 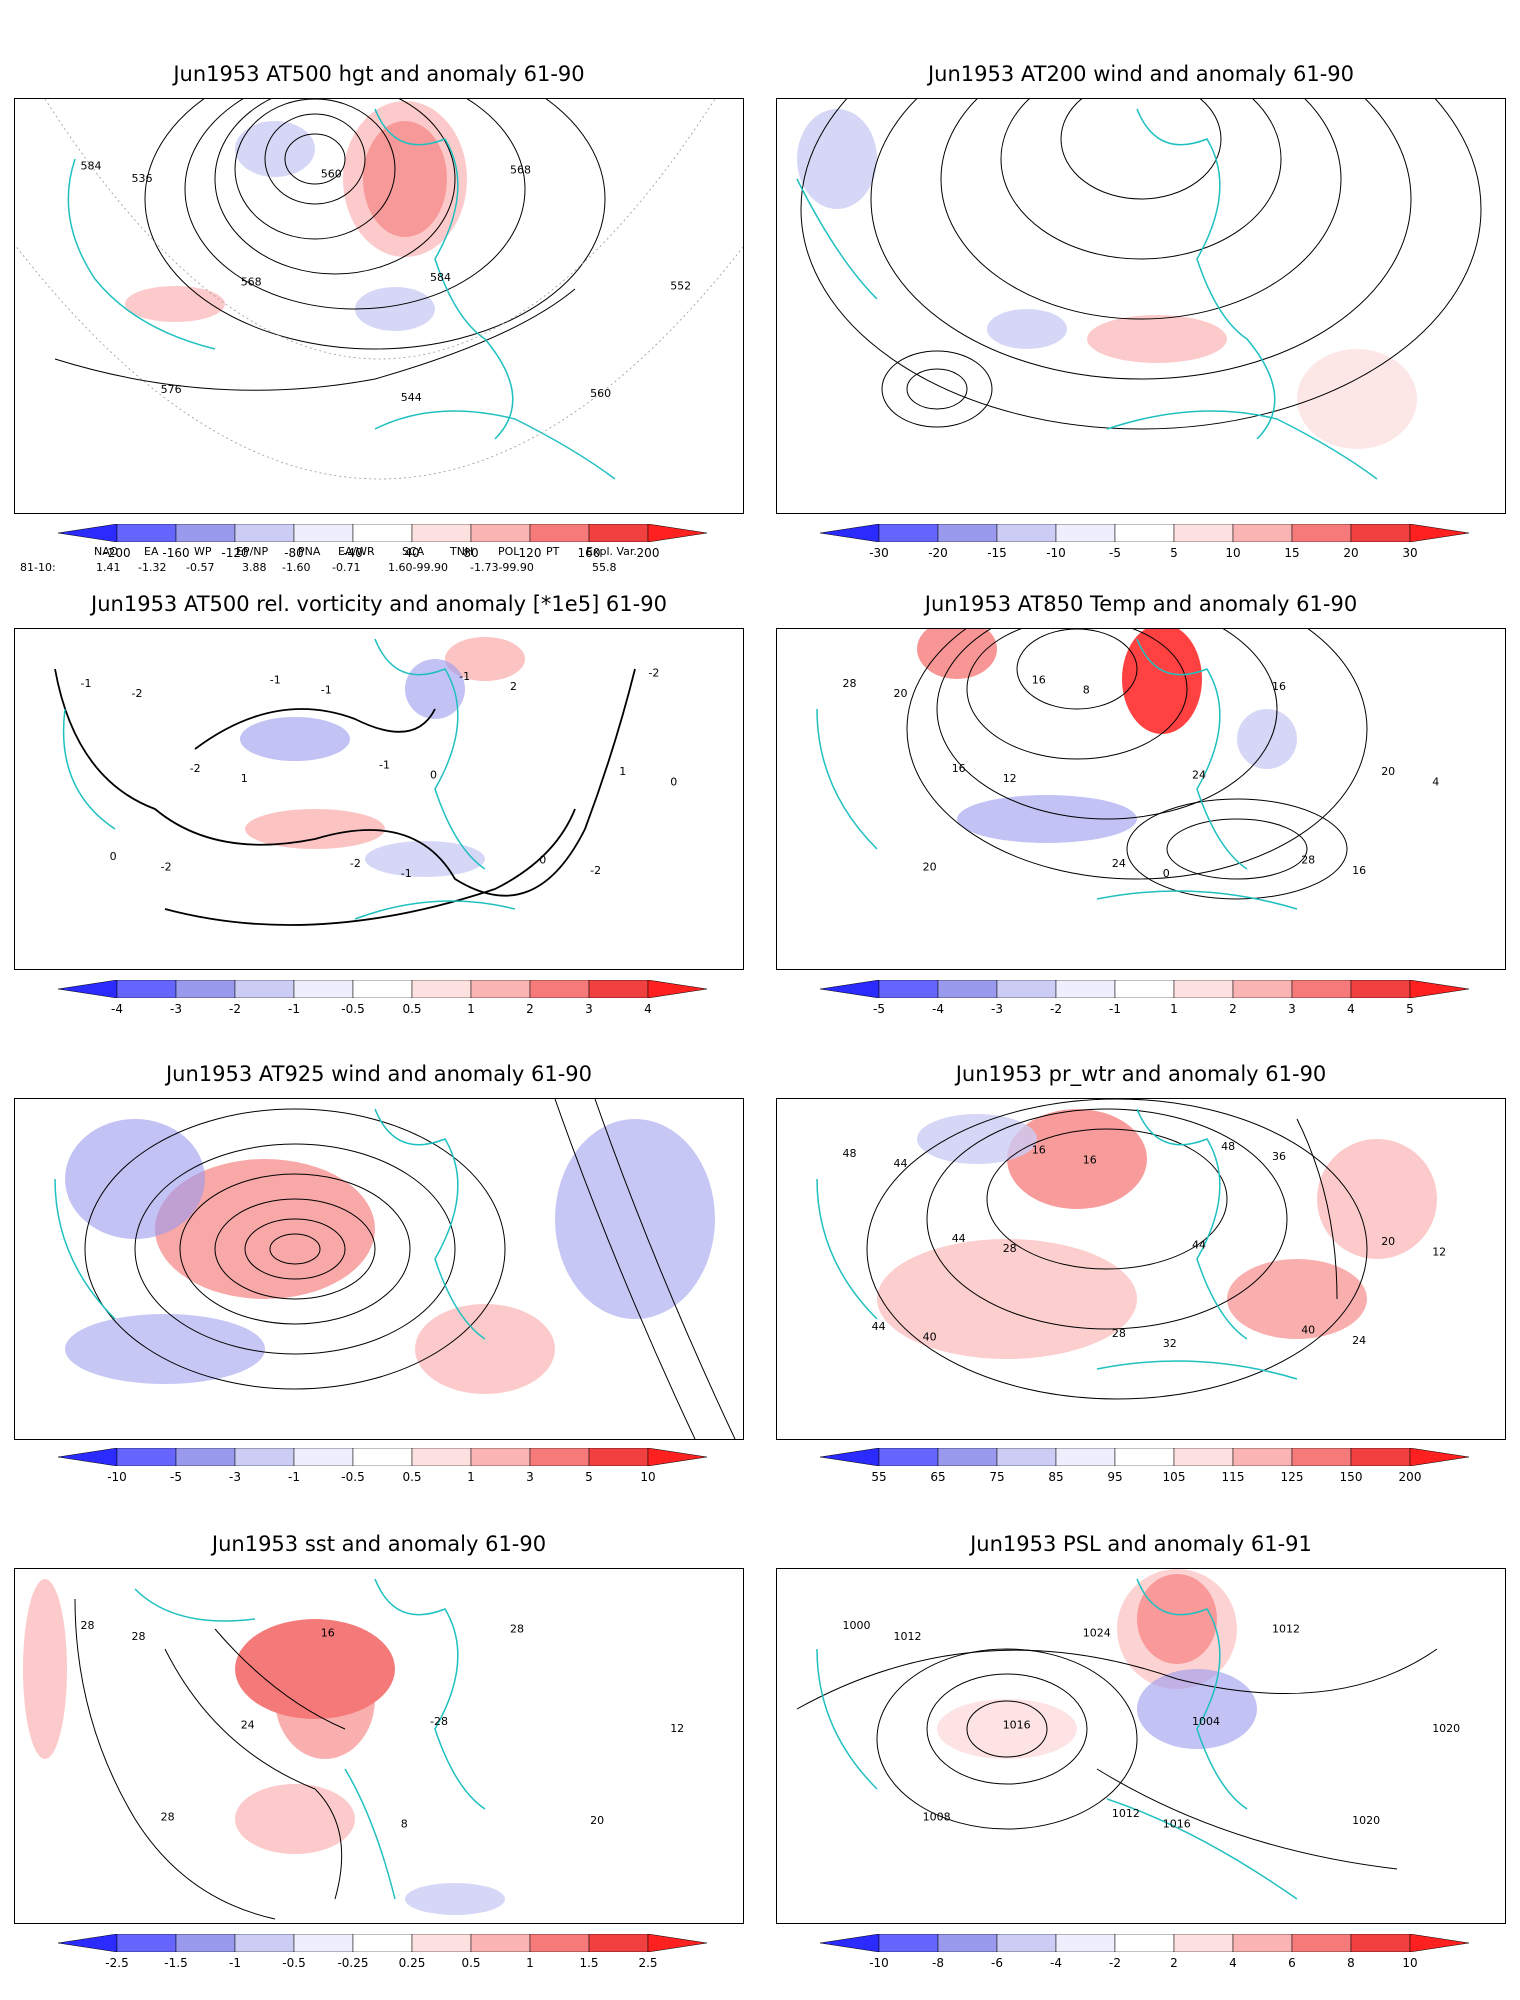 I want to click on colorbar-label: -2, so click(x=1056, y=1009).